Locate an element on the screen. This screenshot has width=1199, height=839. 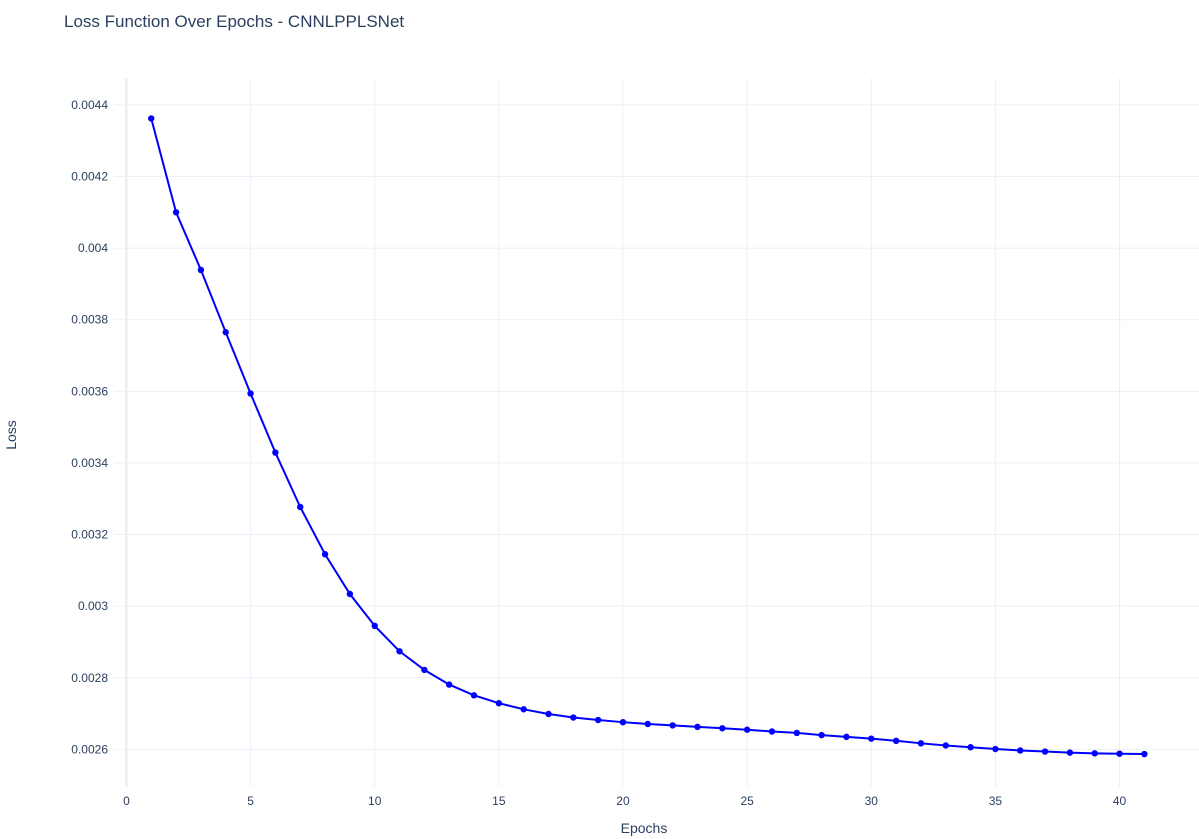
x-tick-label: 30 is located at coordinates (872, 801).